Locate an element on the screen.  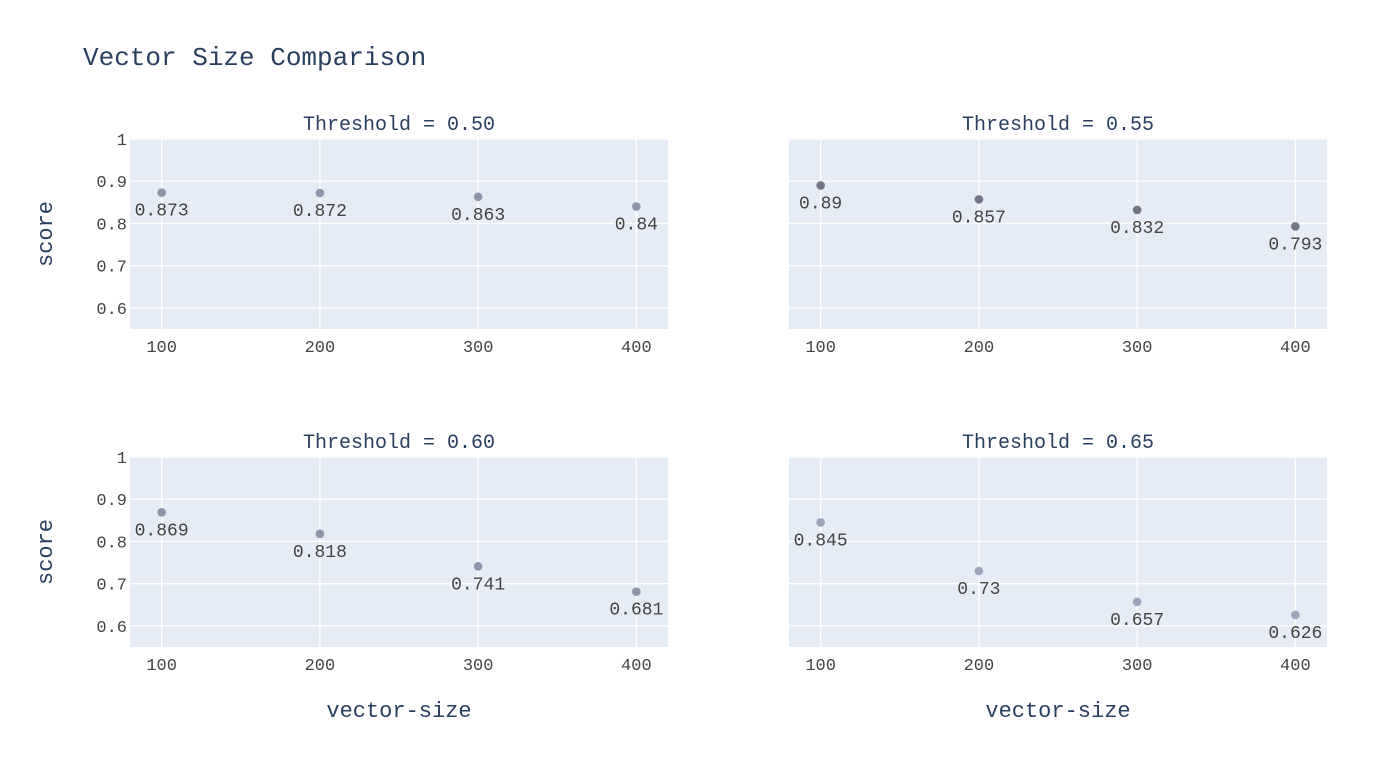
x-axis-title-left: vector-size is located at coordinates (398, 711).